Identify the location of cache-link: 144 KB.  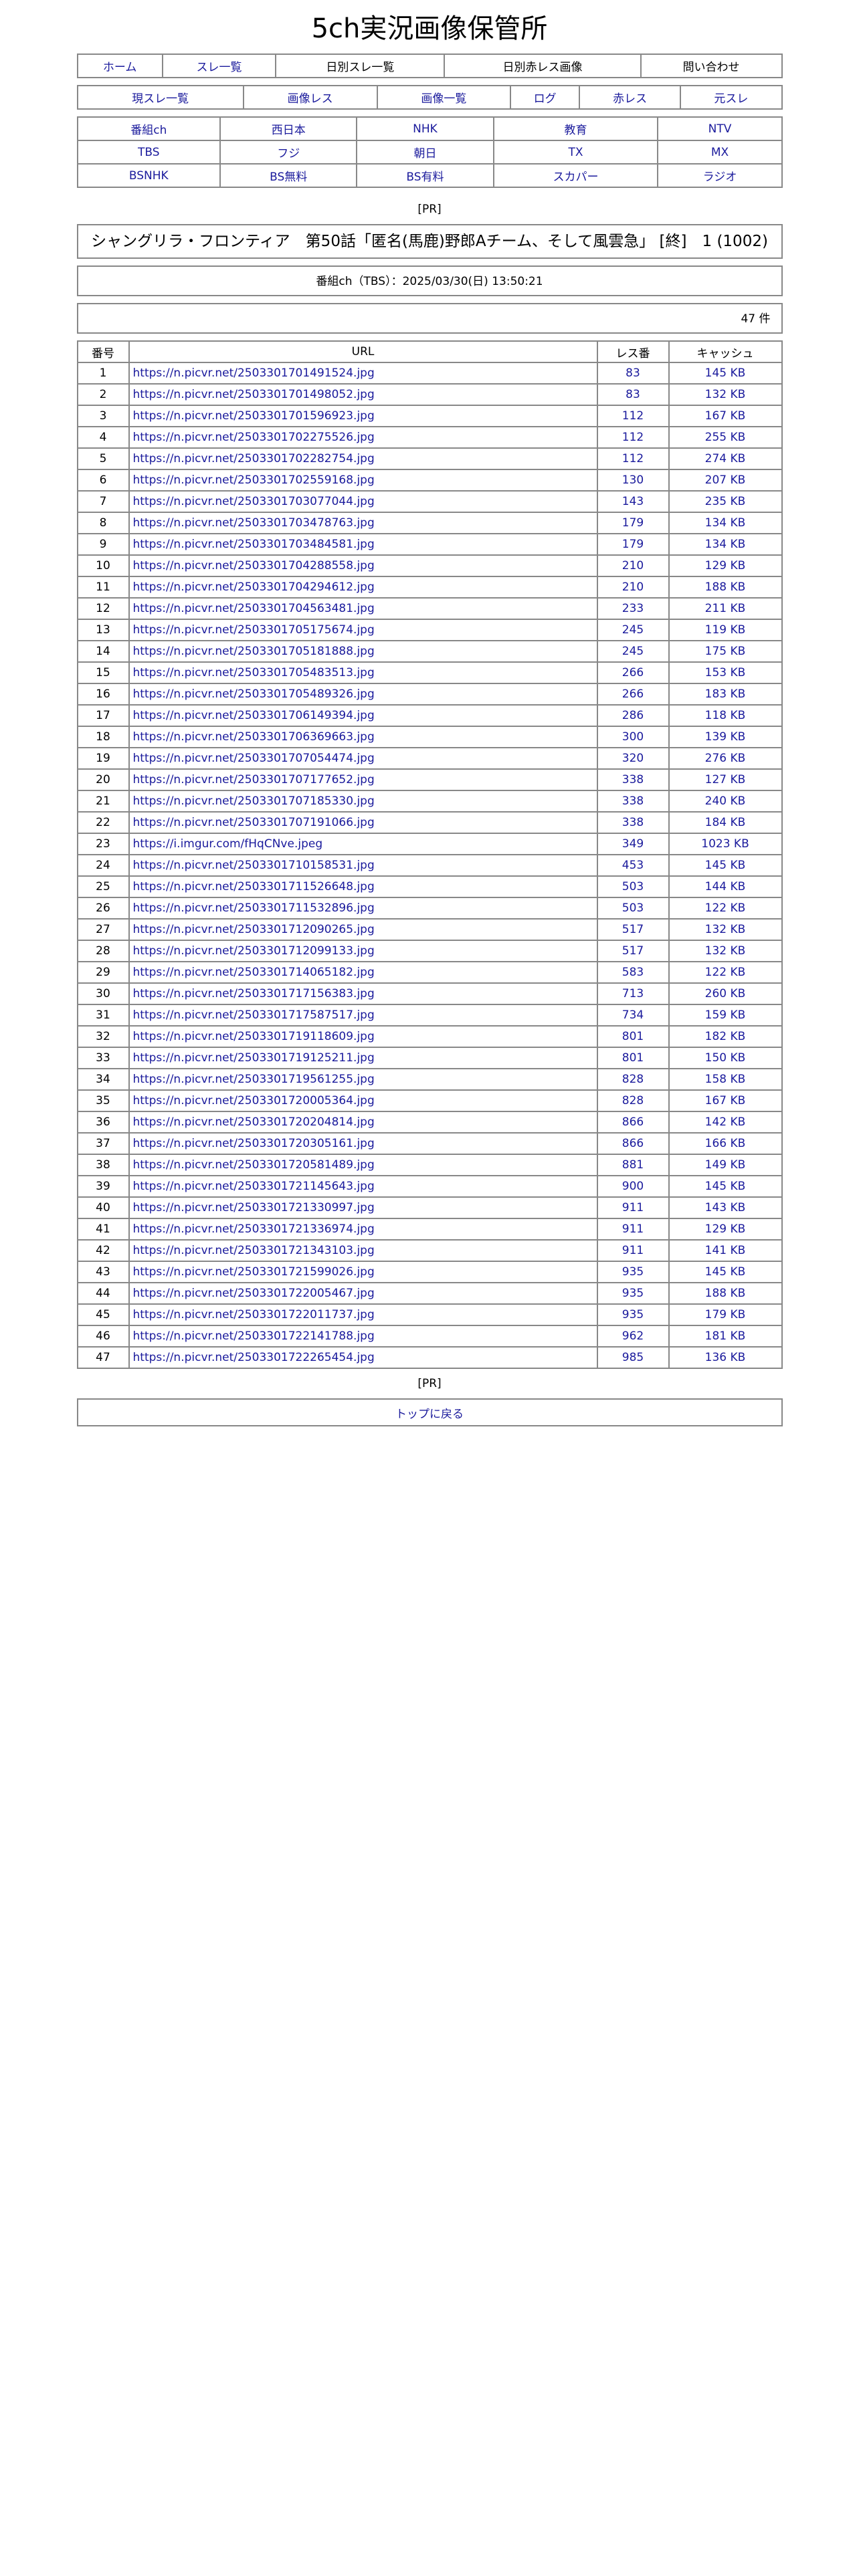
(725, 887).